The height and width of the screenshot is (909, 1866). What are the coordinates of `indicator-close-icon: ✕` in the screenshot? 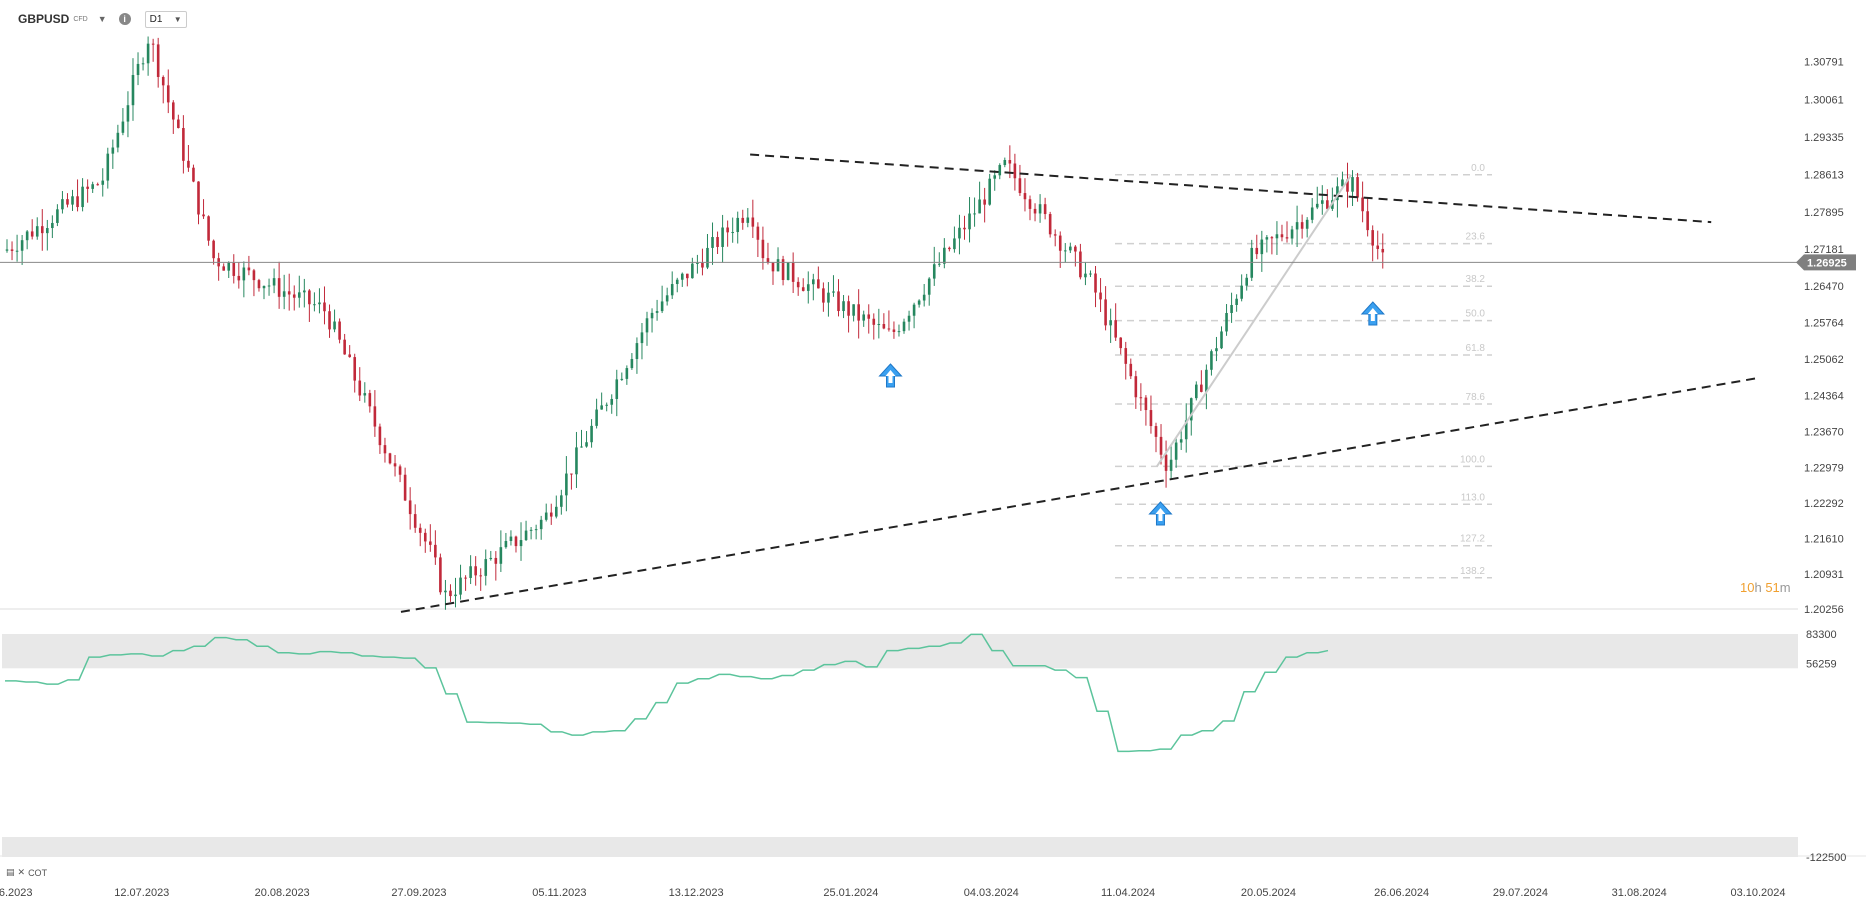 It's located at (21, 872).